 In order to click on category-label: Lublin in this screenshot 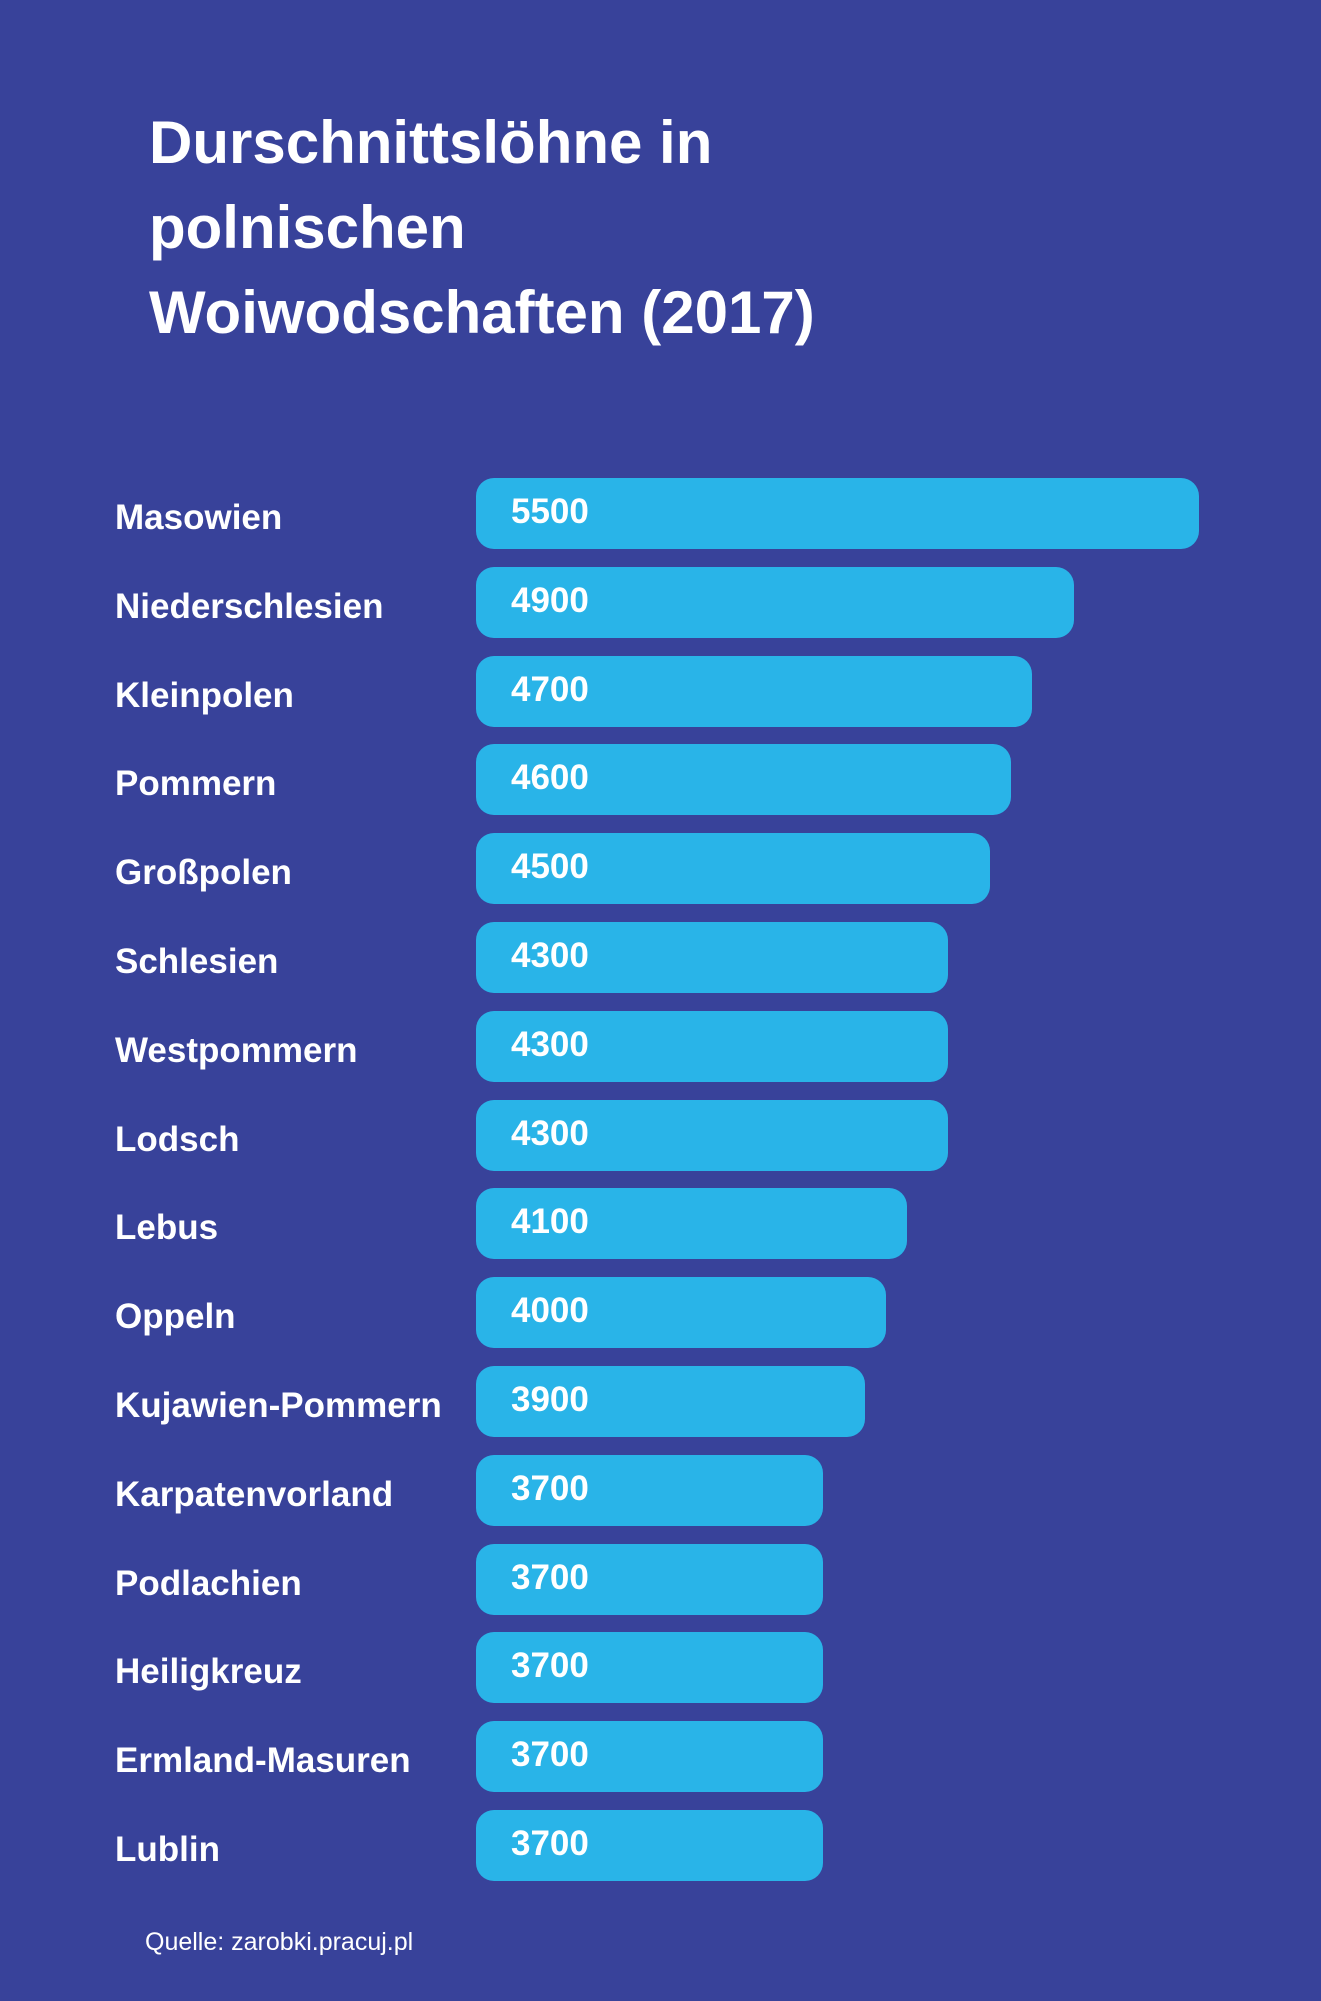, I will do `click(167, 1849)`.